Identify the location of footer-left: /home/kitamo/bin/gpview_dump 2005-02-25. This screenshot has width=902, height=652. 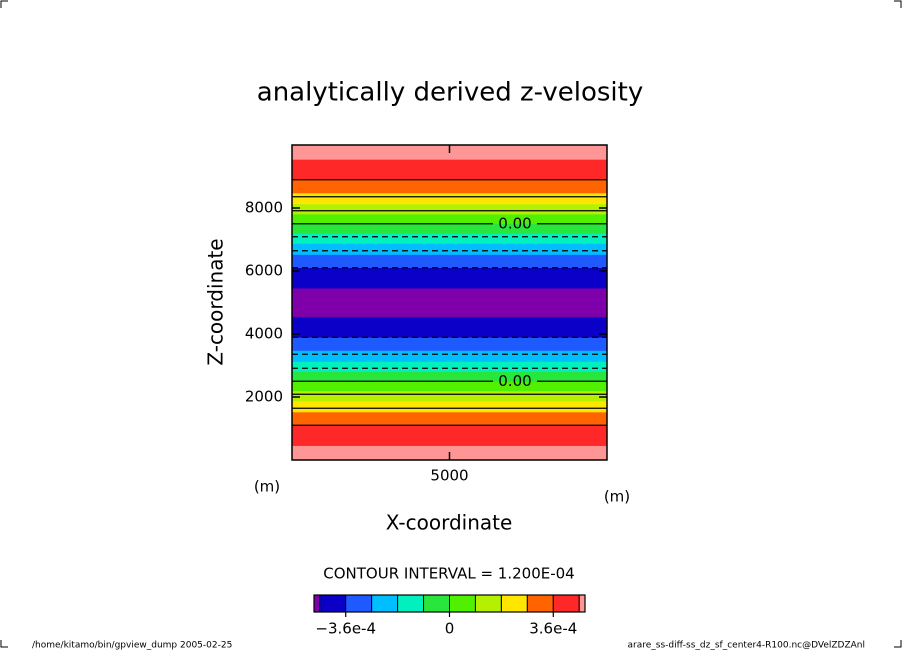
(132, 646).